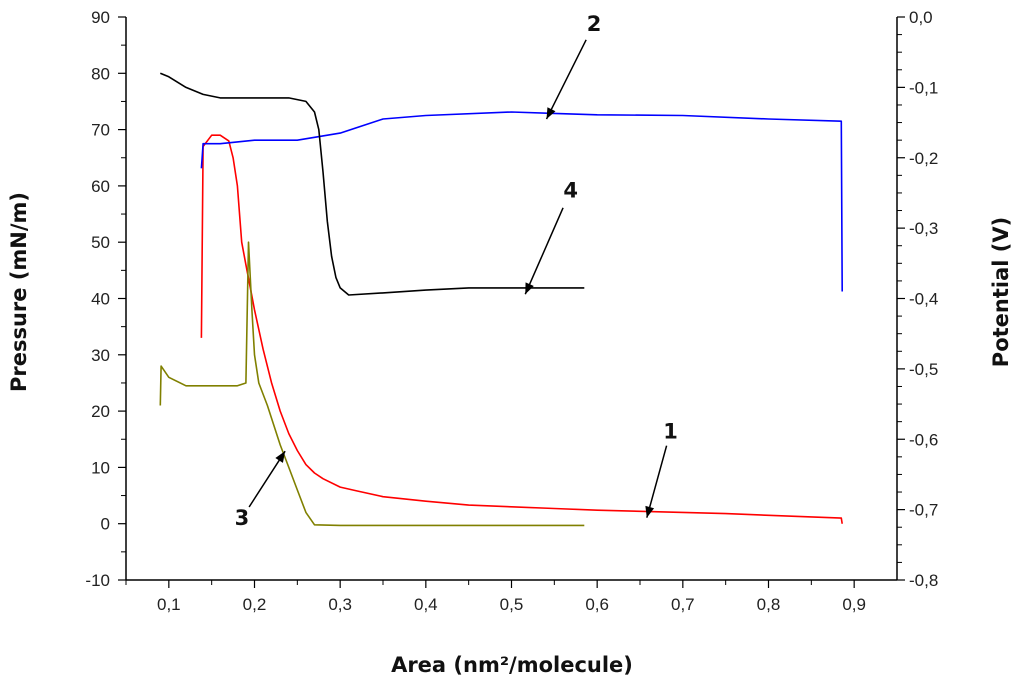 The height and width of the screenshot is (684, 1024). I want to click on y-left-tick-label: -10, so click(97, 580).